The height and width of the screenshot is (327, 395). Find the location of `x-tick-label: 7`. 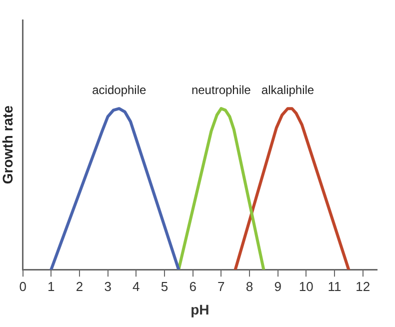

x-tick-label: 7 is located at coordinates (221, 286).